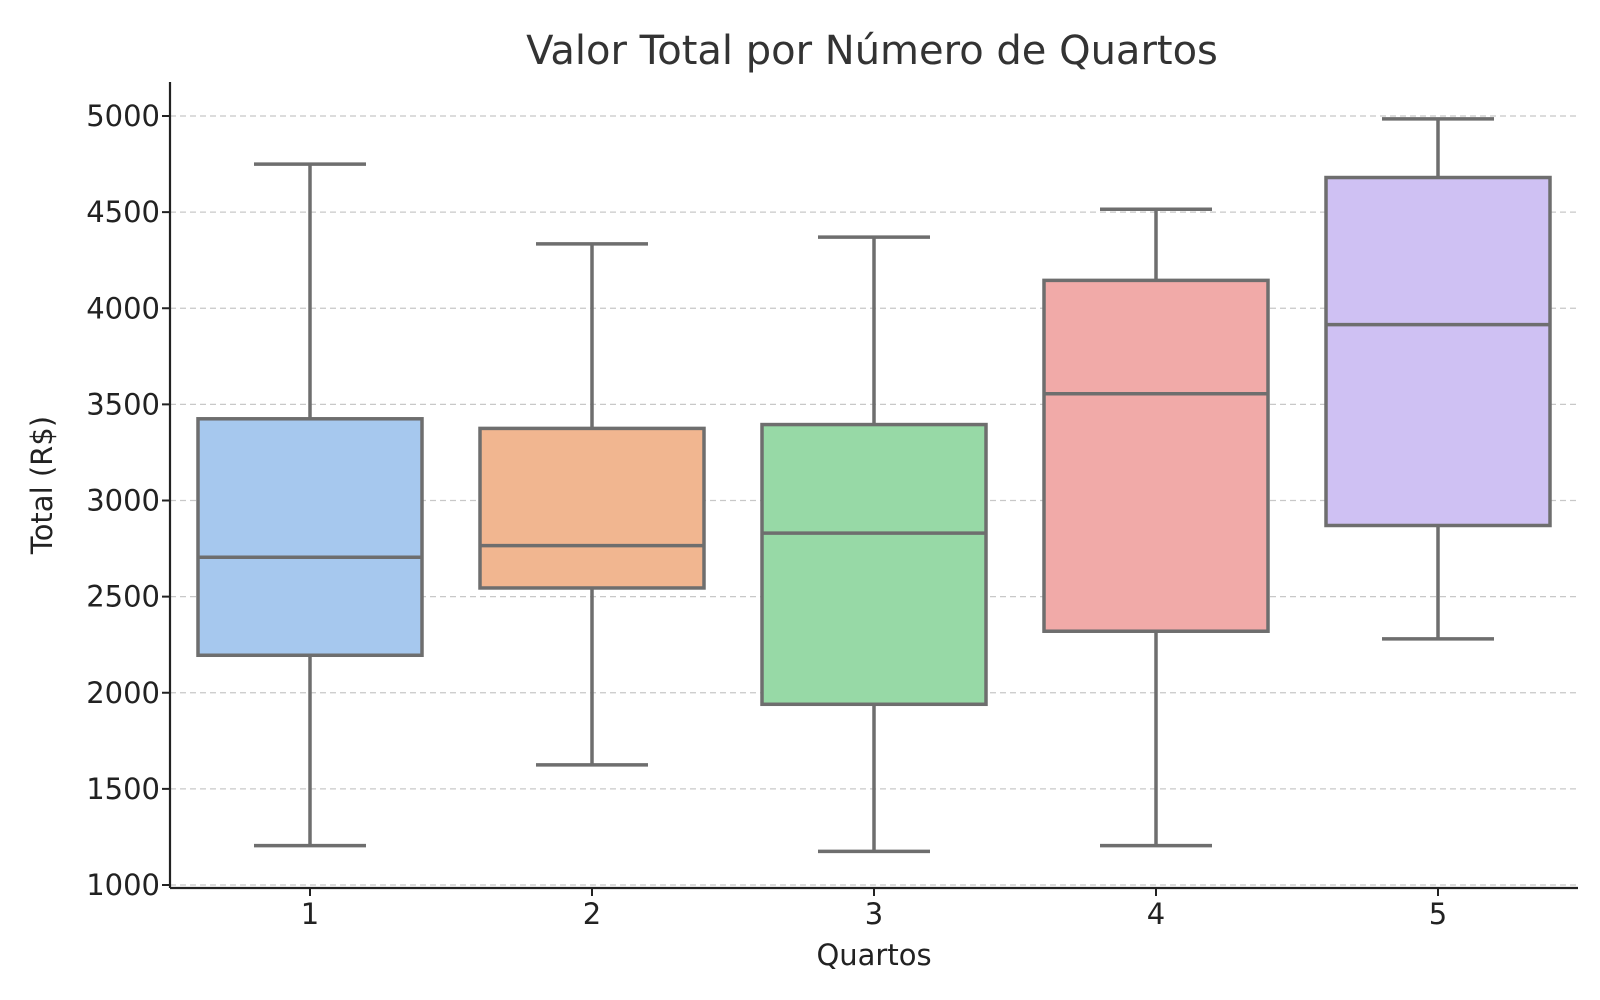 The image size is (1600, 1000). What do you see at coordinates (592, 914) in the screenshot?
I see `x-tick-label: 2` at bounding box center [592, 914].